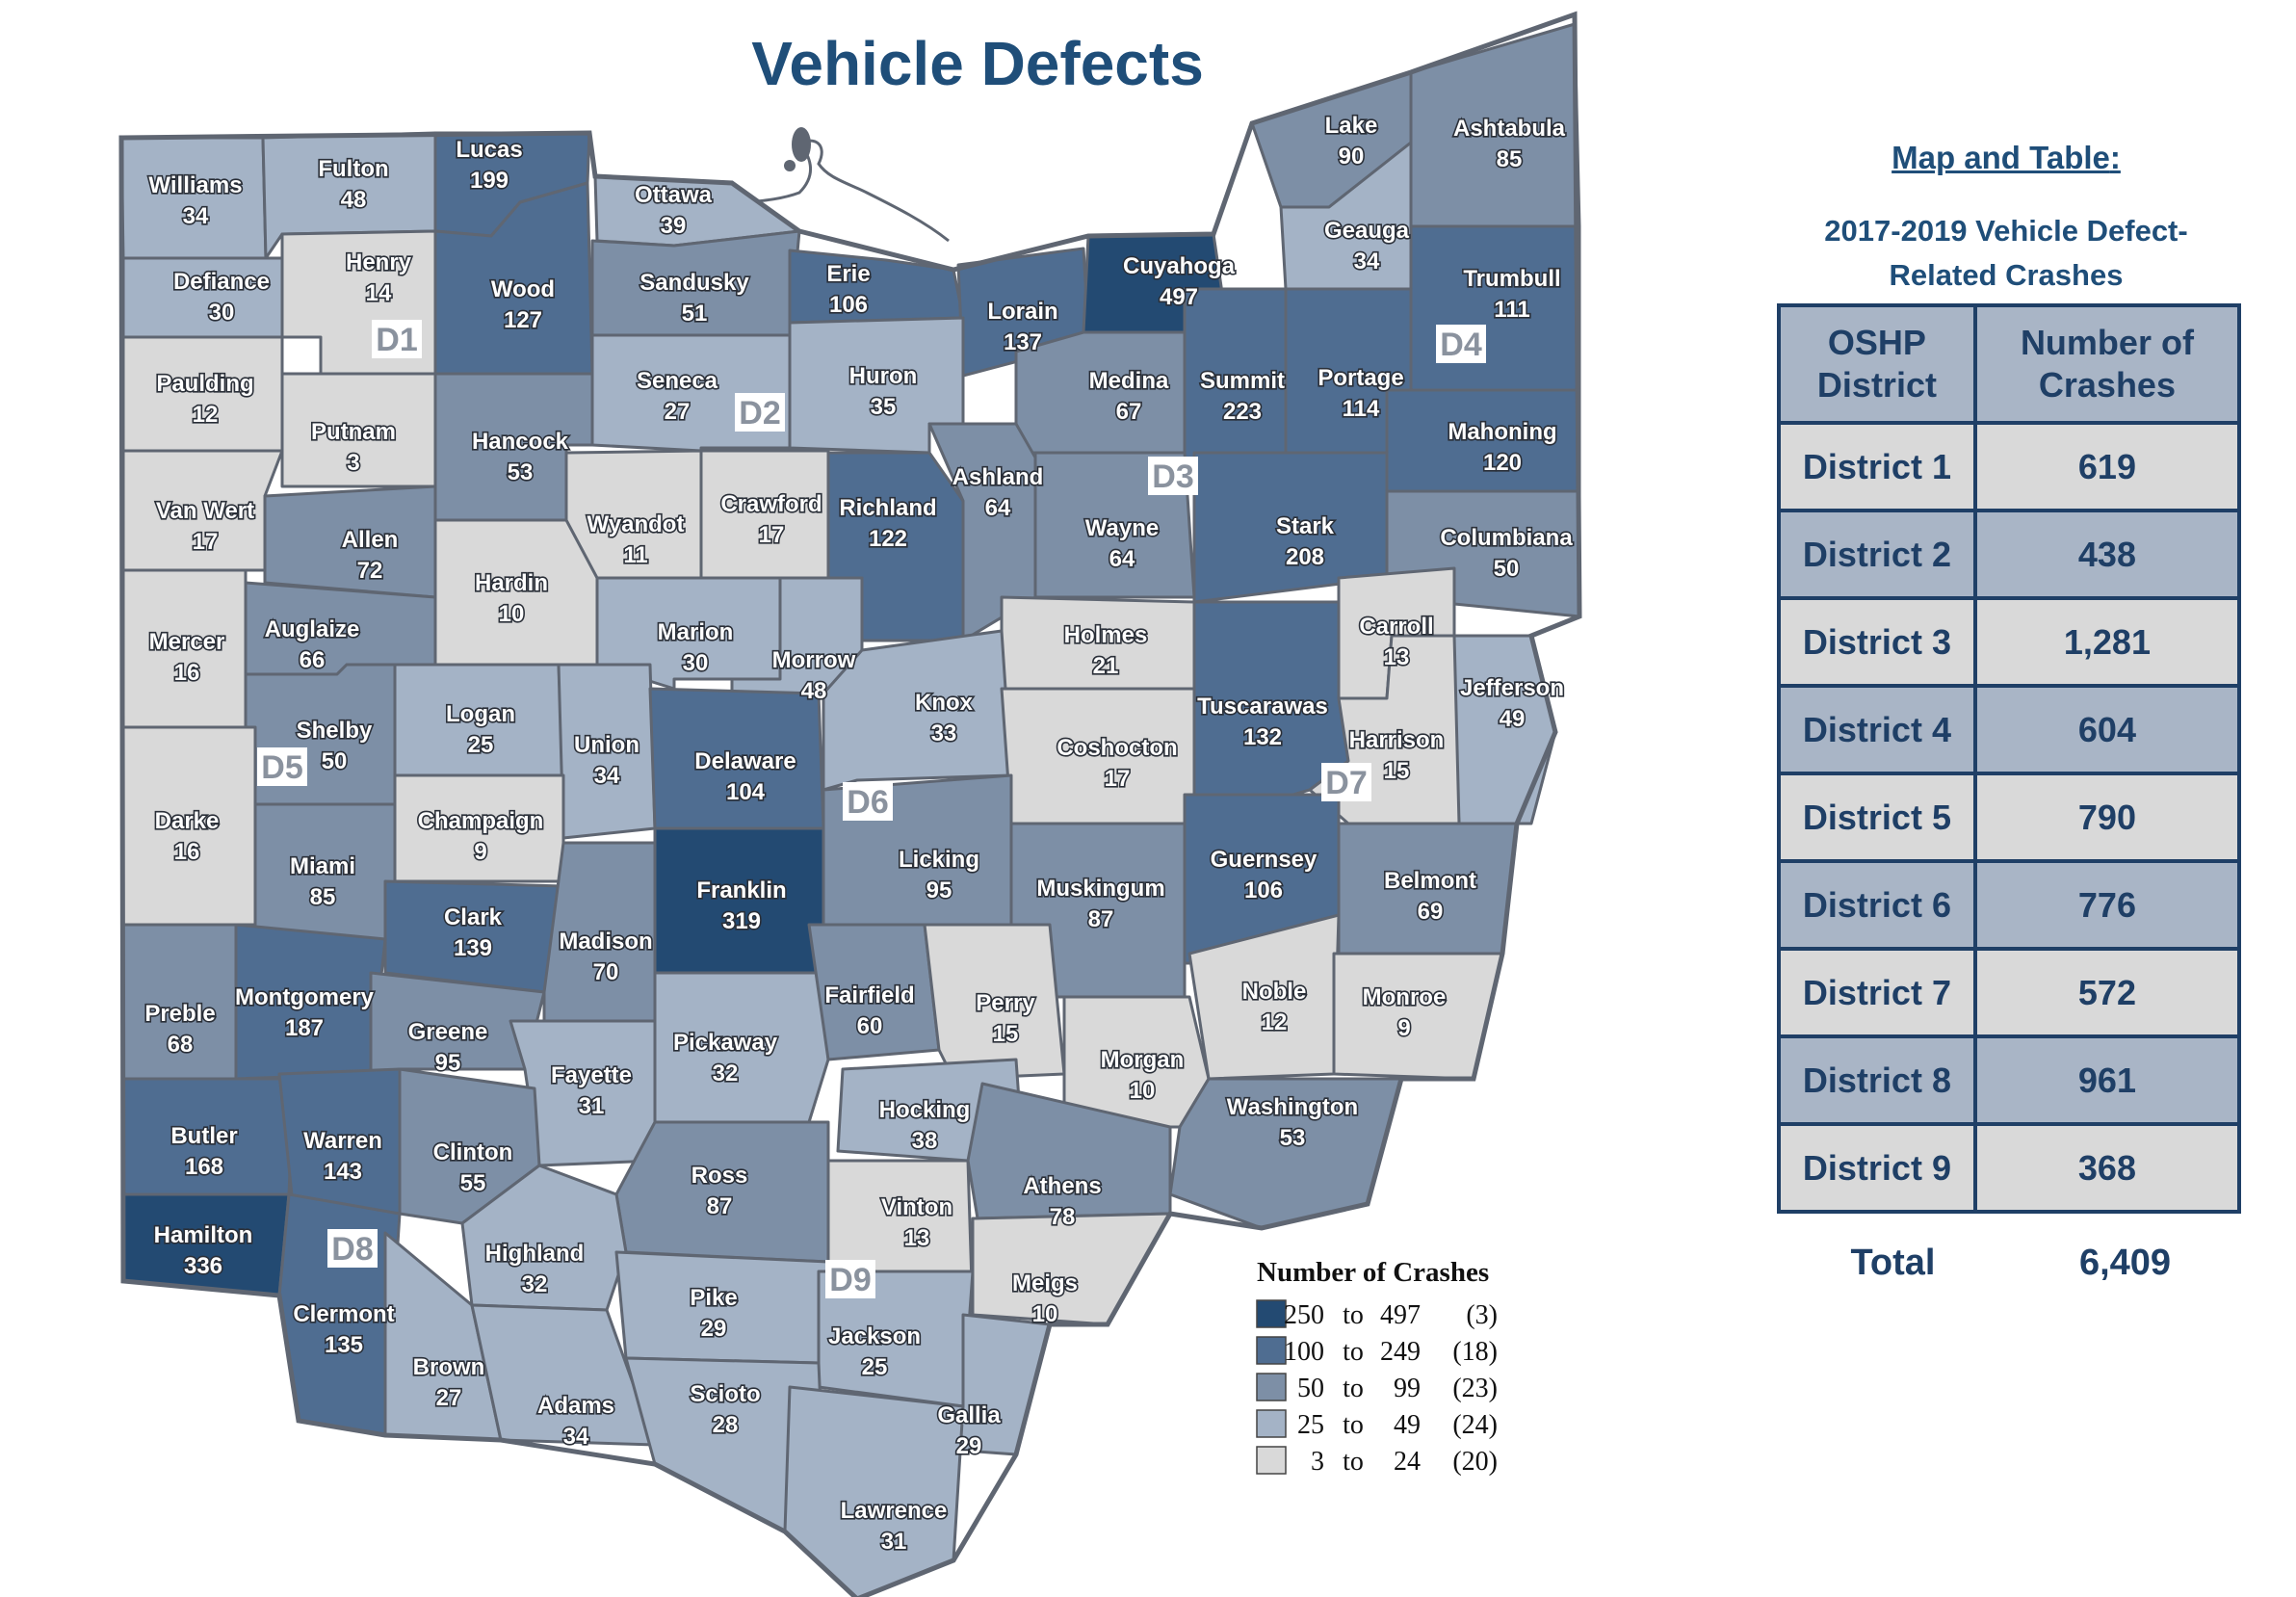  Describe the element at coordinates (343, 1172) in the screenshot. I see `county-value-label: 143` at that location.